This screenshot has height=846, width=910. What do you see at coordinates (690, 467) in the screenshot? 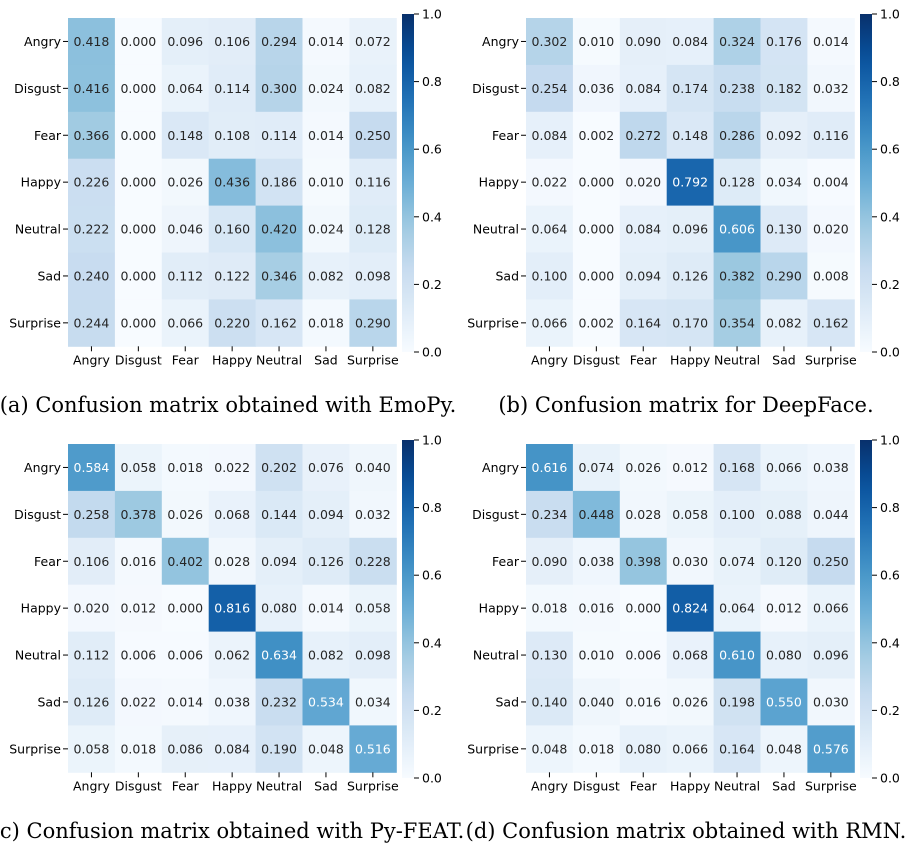
I see `cell-value-label: 0.012` at bounding box center [690, 467].